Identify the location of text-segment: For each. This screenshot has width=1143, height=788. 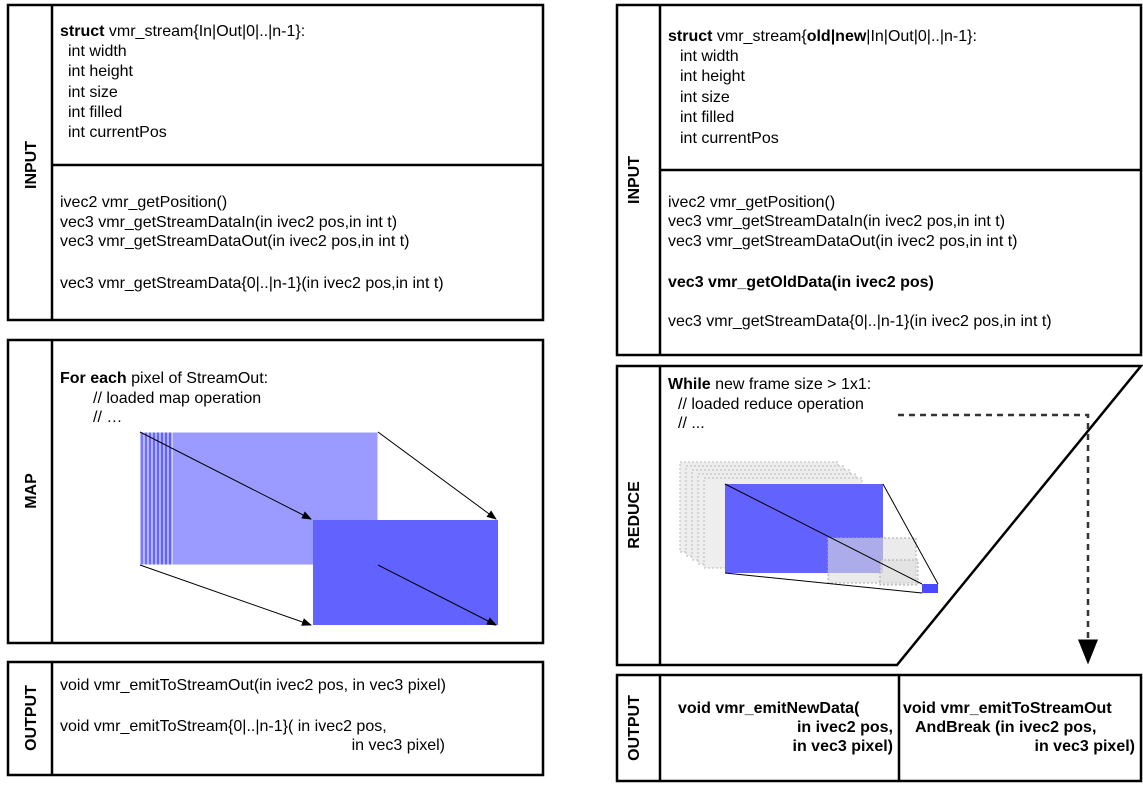
(93, 378).